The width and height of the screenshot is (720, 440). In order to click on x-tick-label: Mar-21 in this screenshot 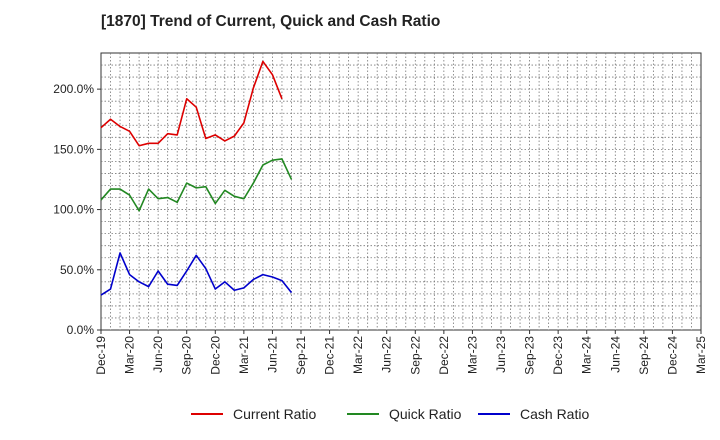, I will do `click(244, 355)`.